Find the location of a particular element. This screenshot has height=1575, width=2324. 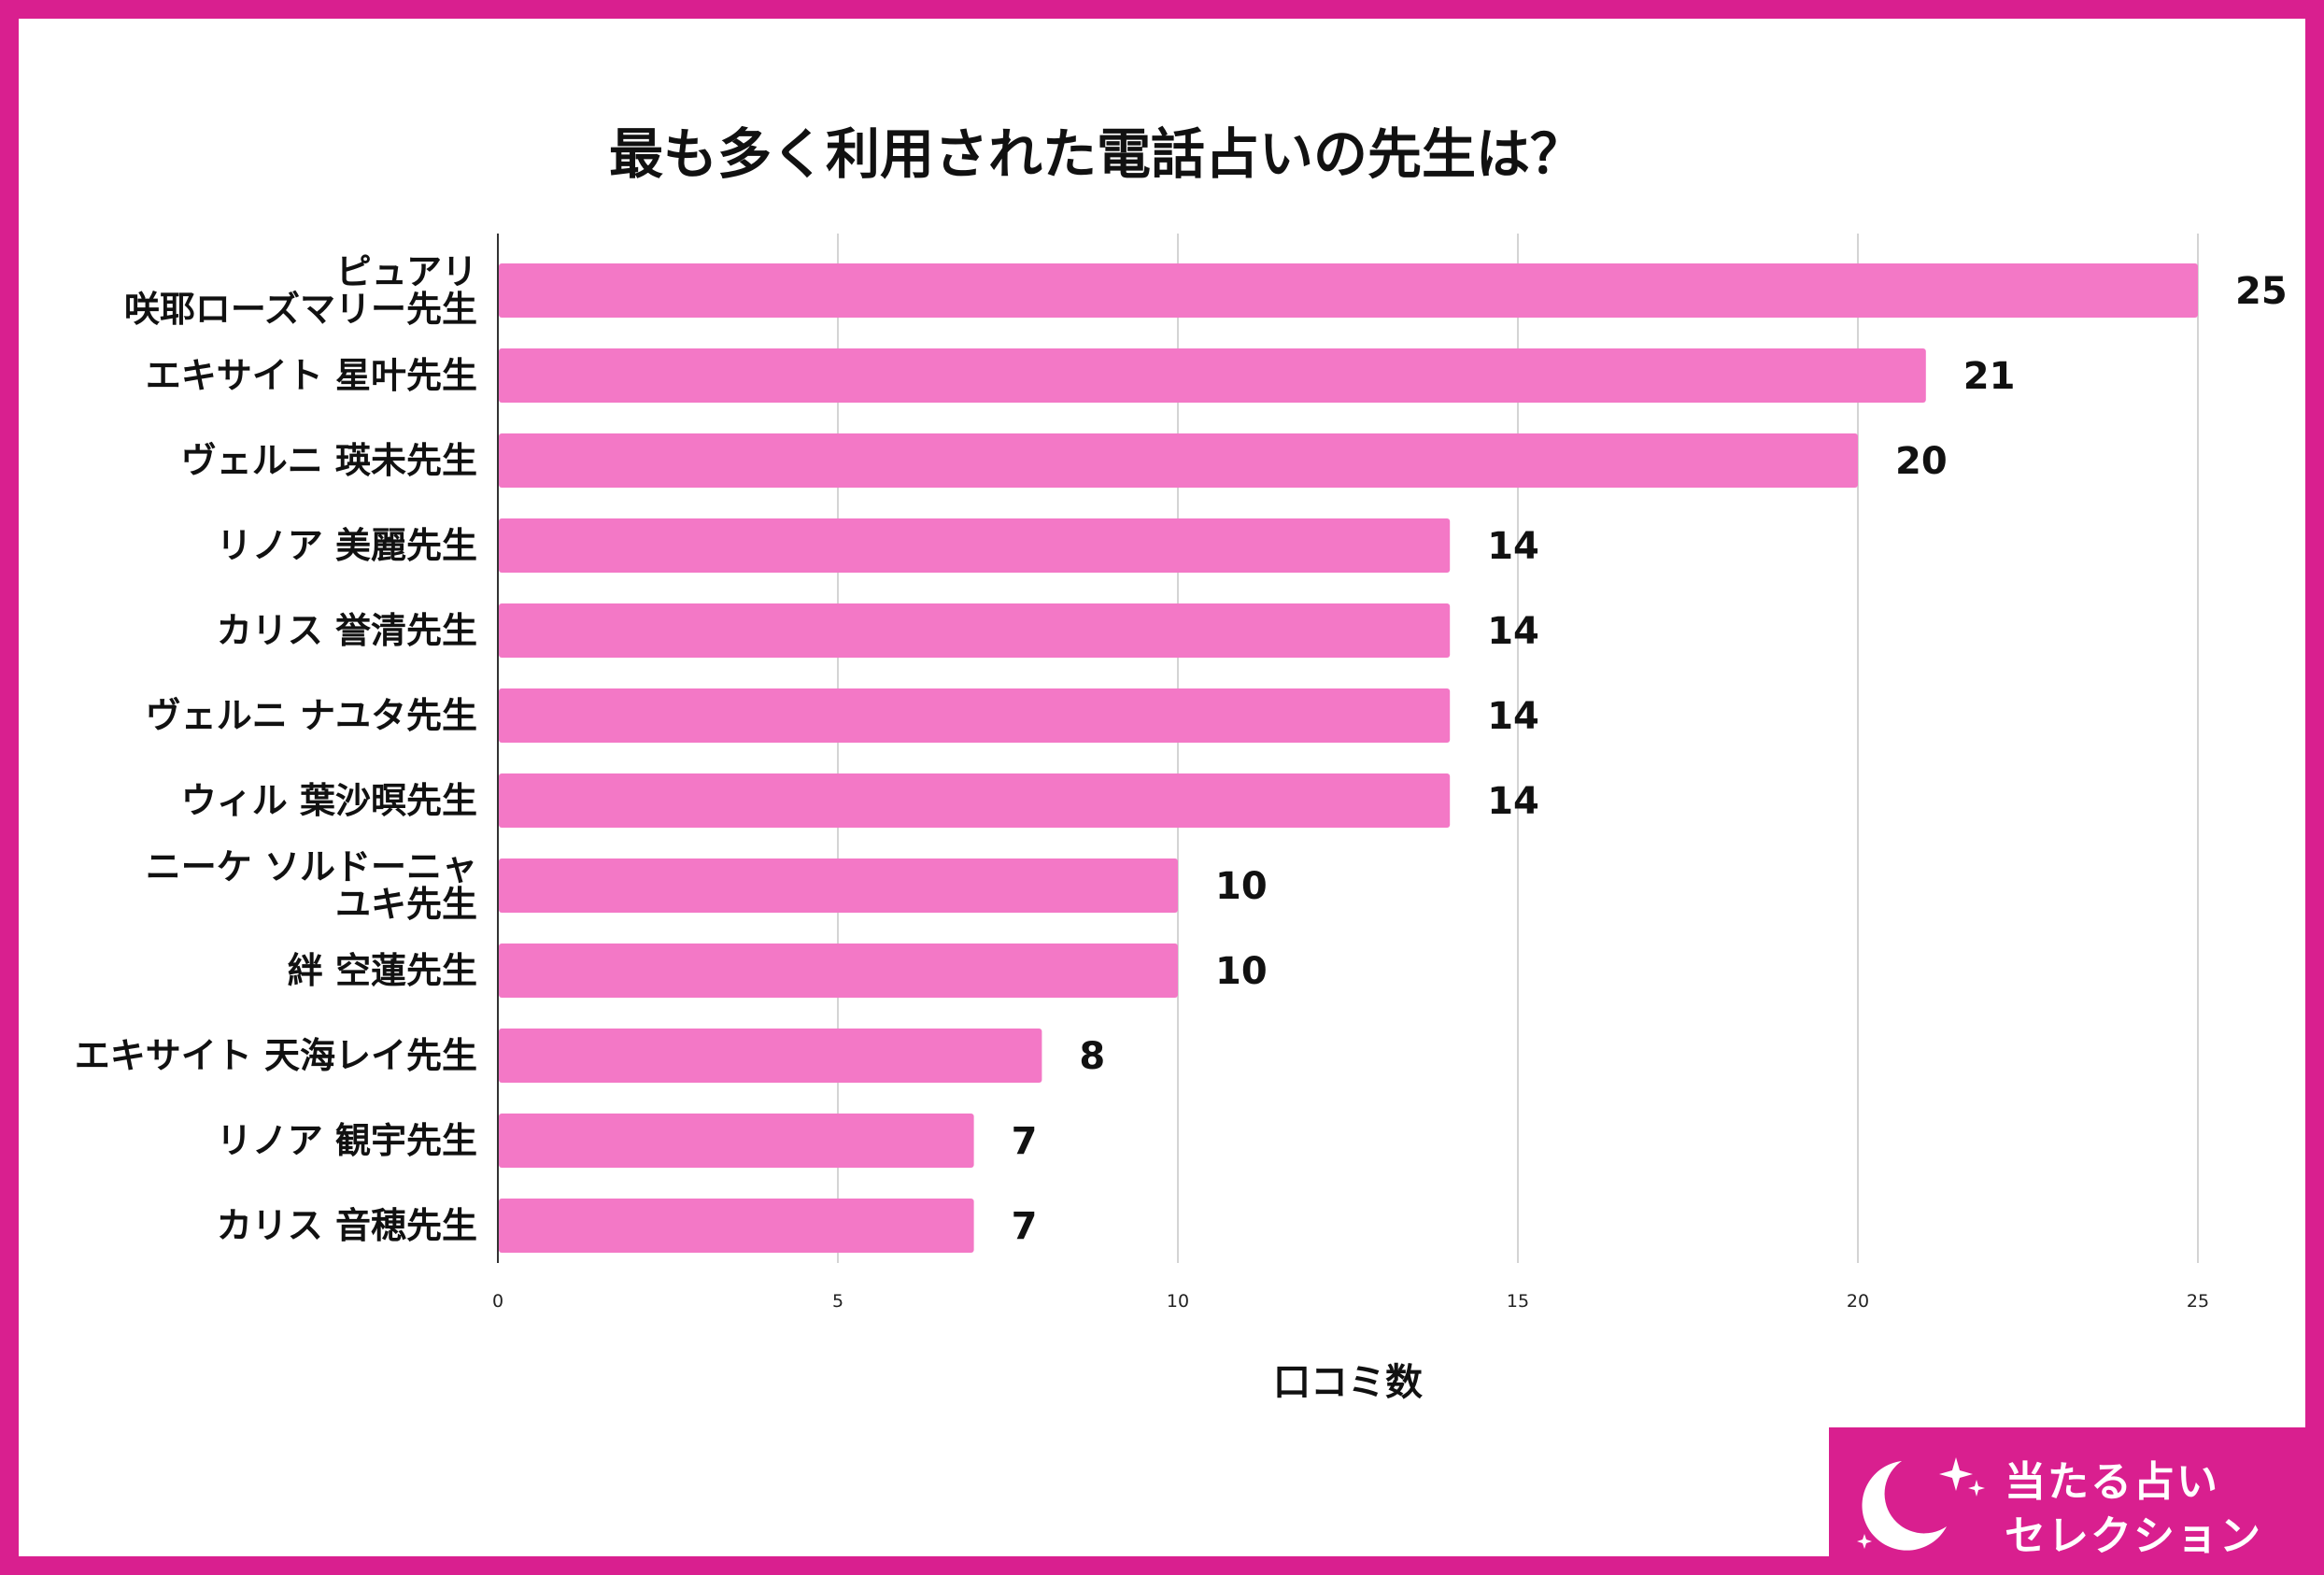

value-label: 8 is located at coordinates (1092, 1057).